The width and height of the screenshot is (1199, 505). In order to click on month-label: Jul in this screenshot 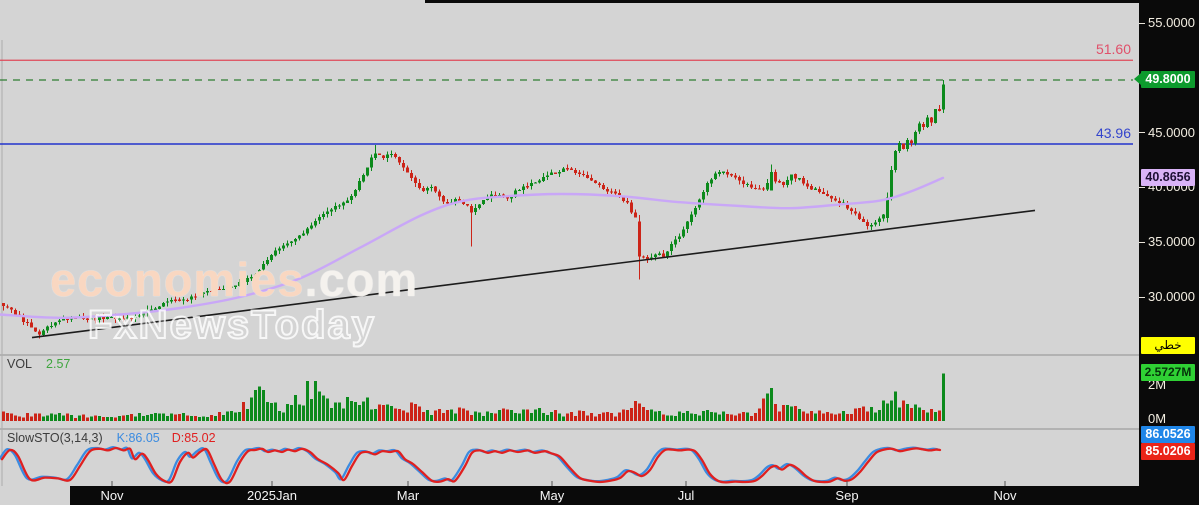, I will do `click(686, 495)`.